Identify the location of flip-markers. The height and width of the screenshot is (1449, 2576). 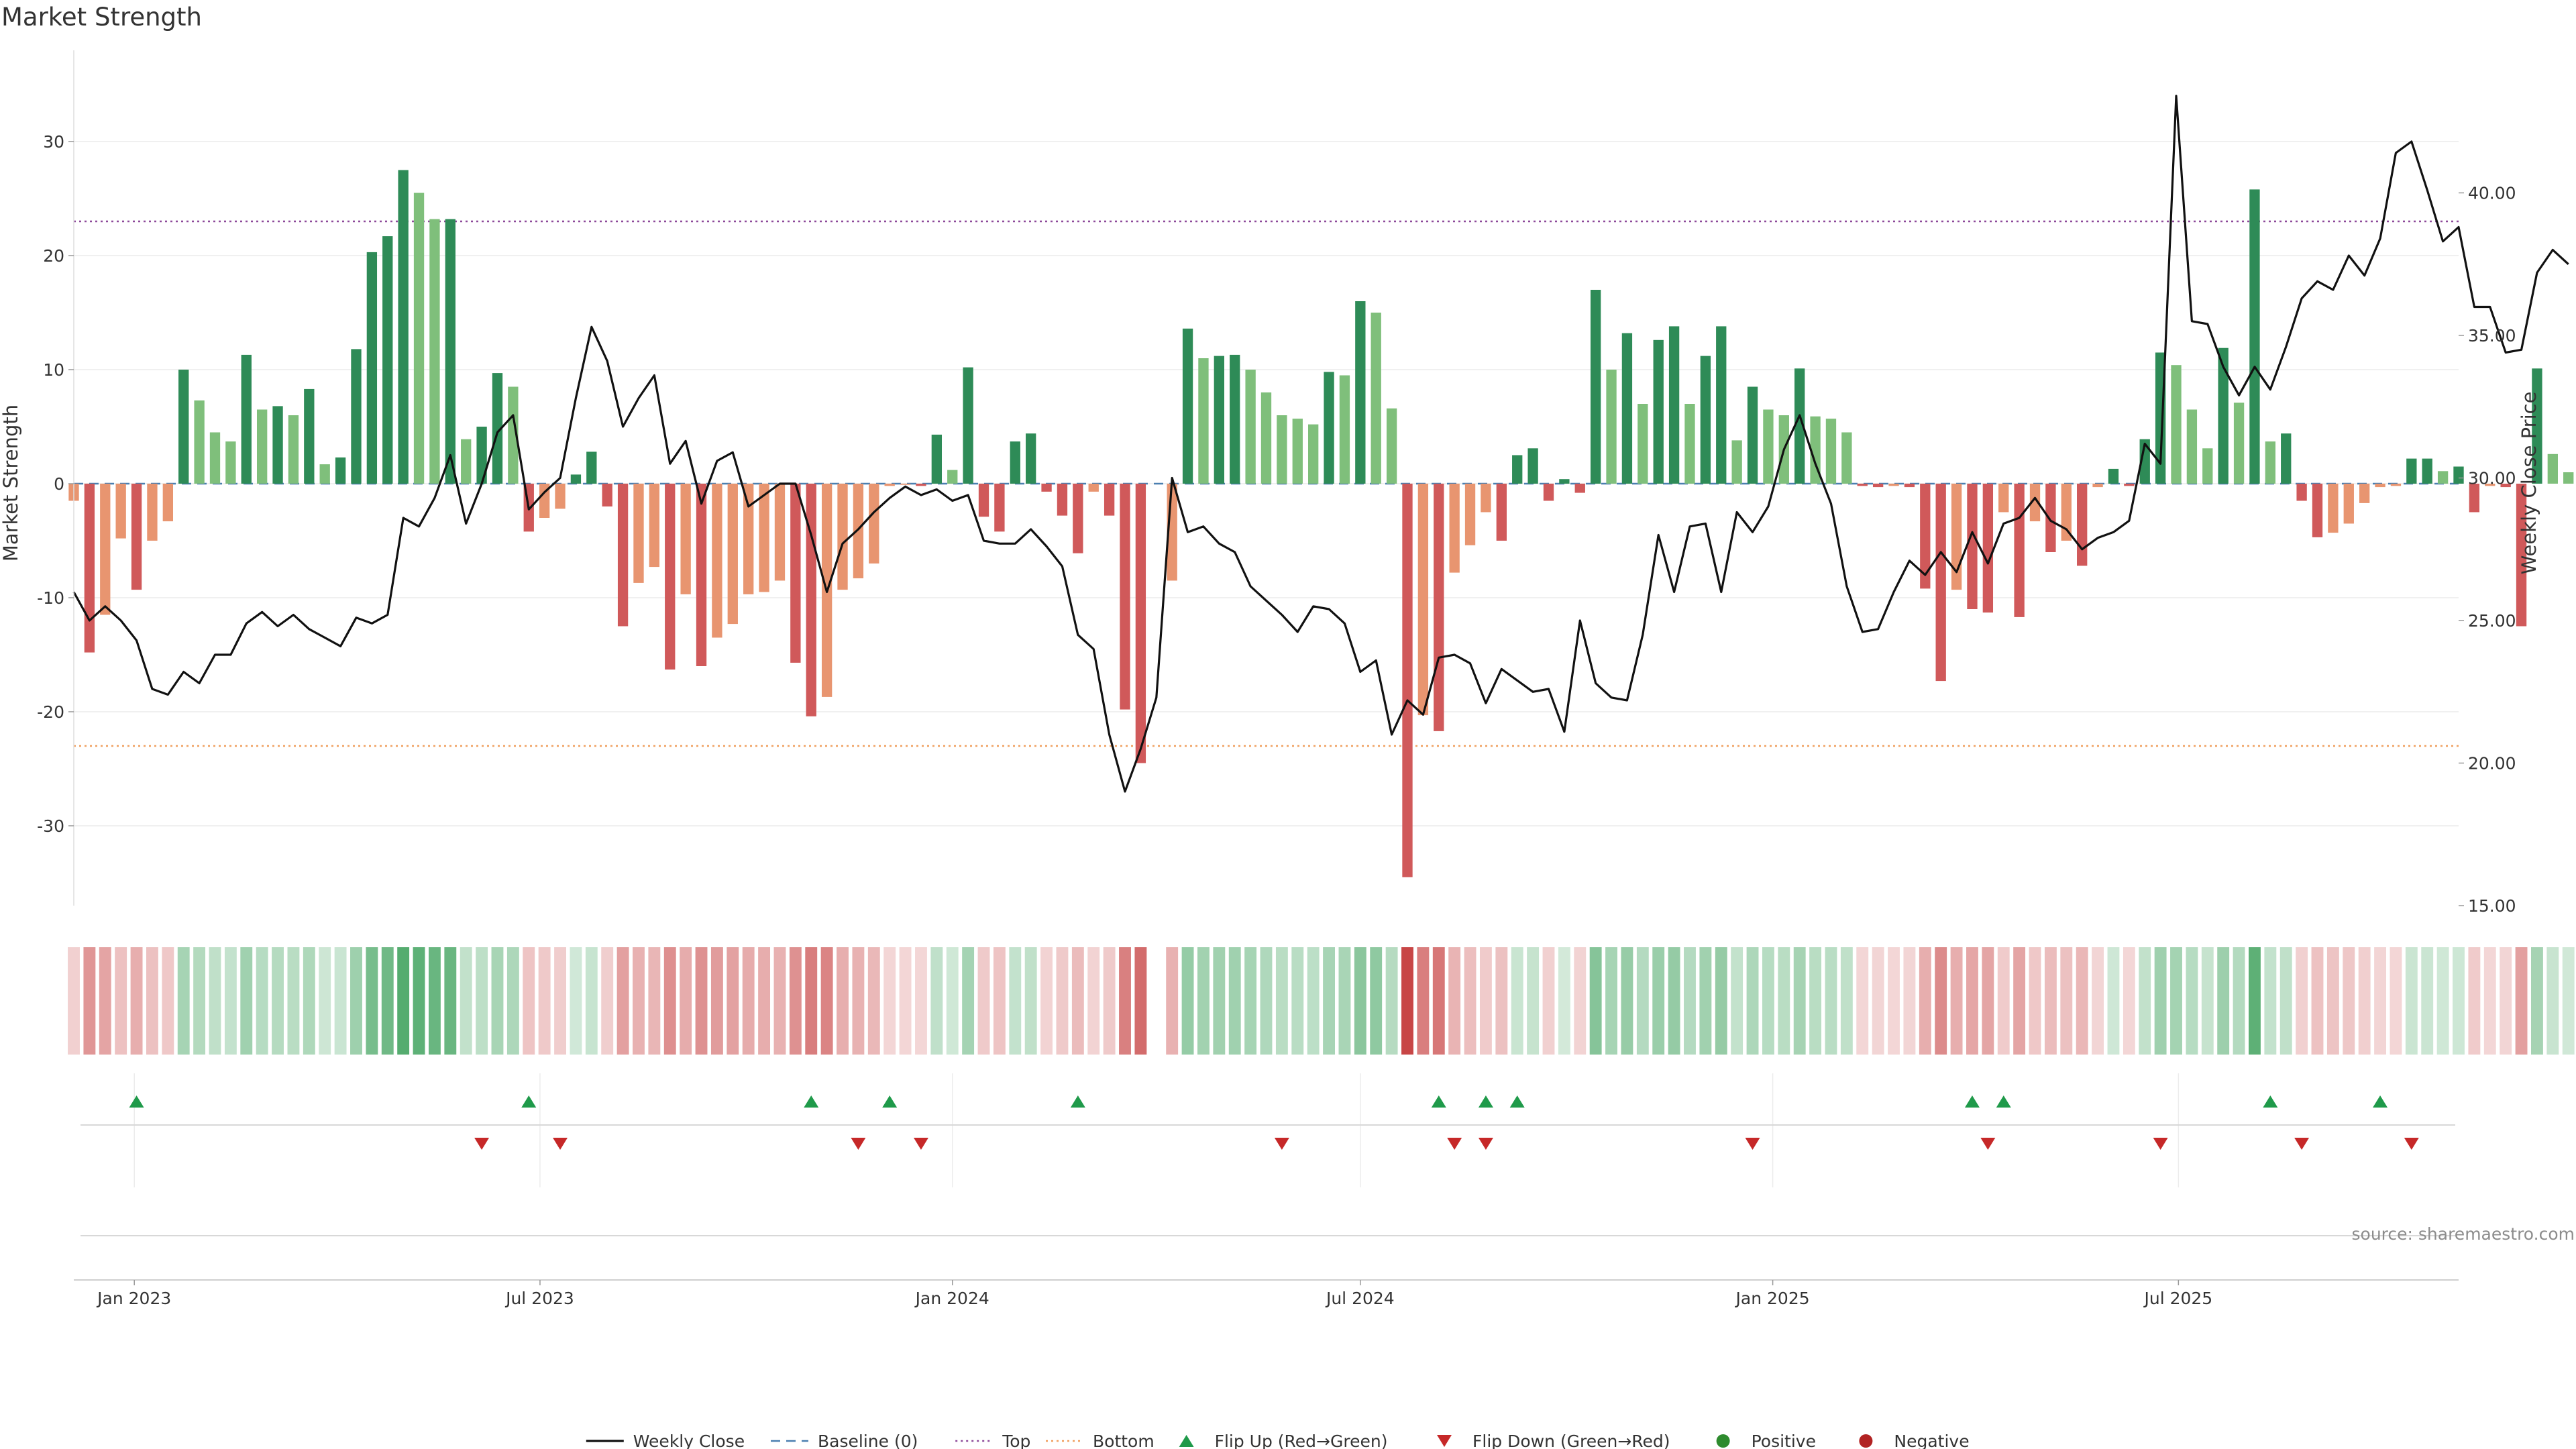
(1267, 1165).